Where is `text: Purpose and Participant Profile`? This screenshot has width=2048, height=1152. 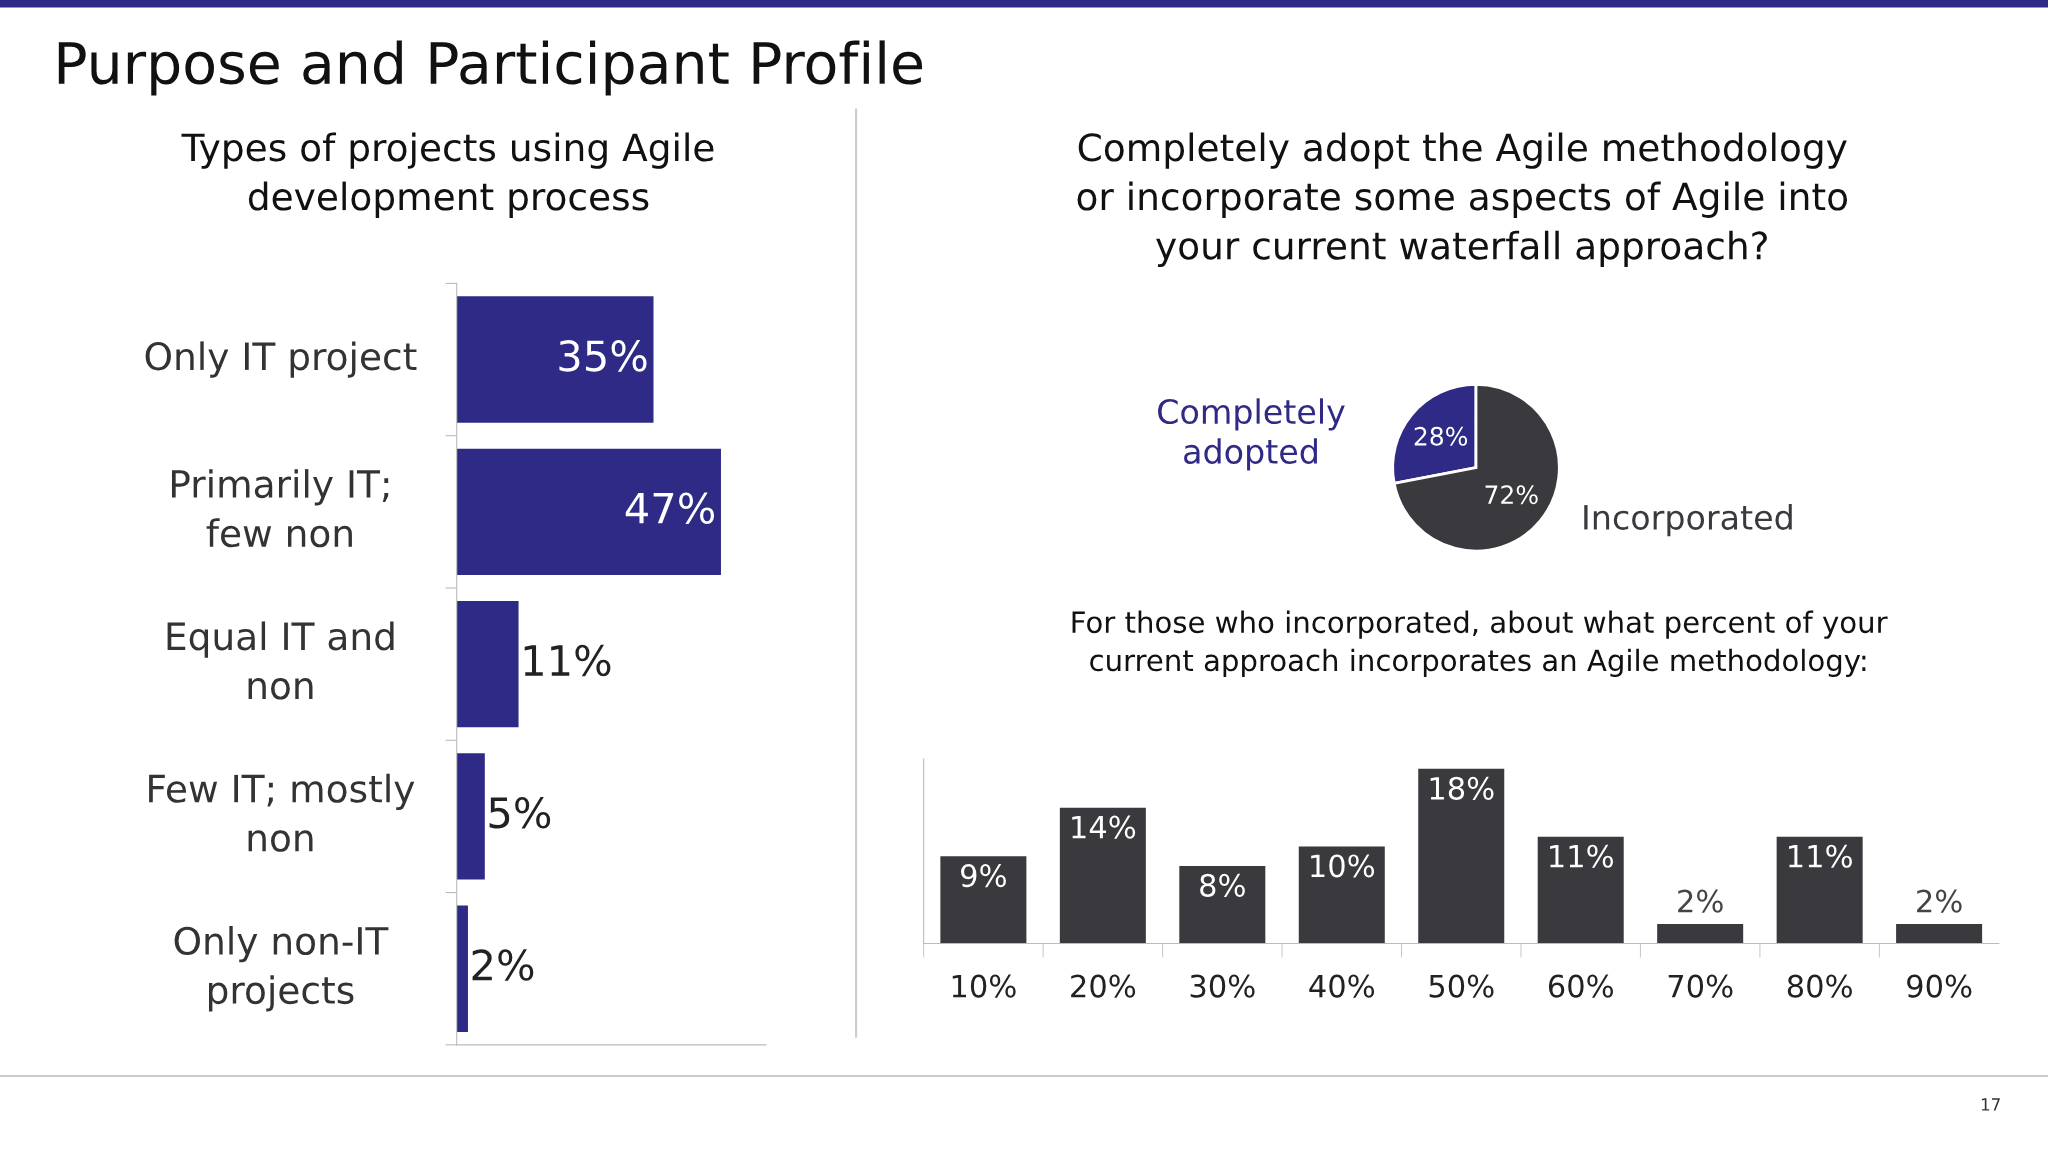
text: Purpose and Participant Profile is located at coordinates (490, 68).